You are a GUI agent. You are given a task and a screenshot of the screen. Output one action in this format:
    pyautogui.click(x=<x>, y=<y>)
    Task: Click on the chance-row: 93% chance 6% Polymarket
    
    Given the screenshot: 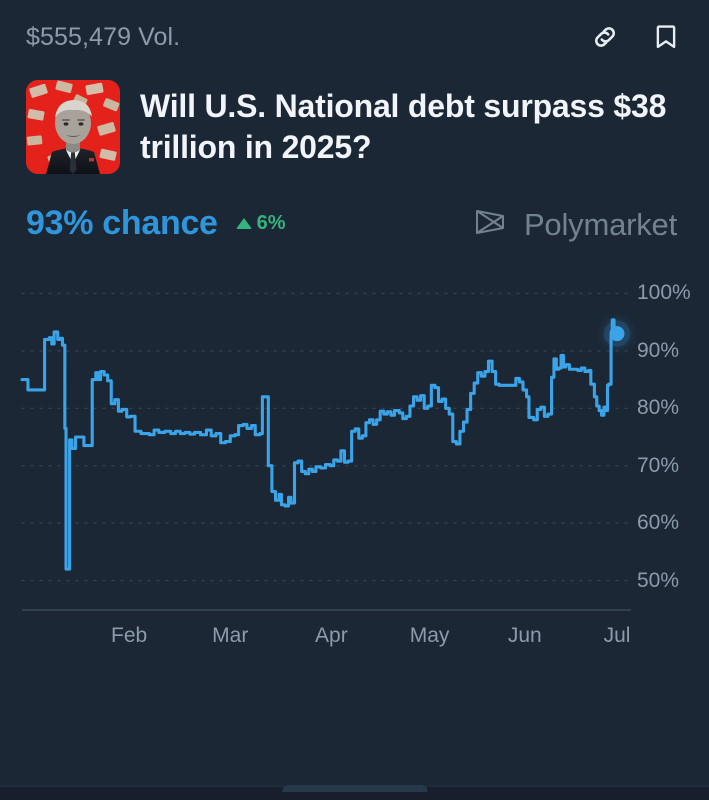 What is the action you would take?
    pyautogui.click(x=354, y=208)
    